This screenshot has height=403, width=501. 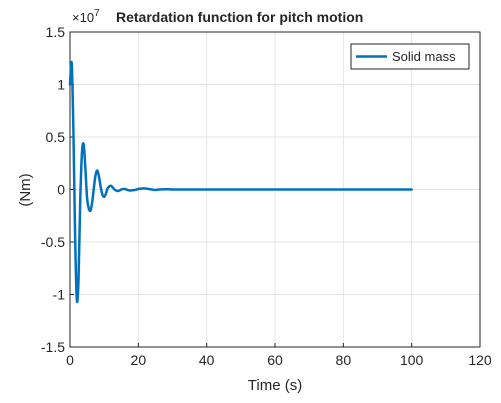 I want to click on x-tick-label: 0, so click(x=70, y=360).